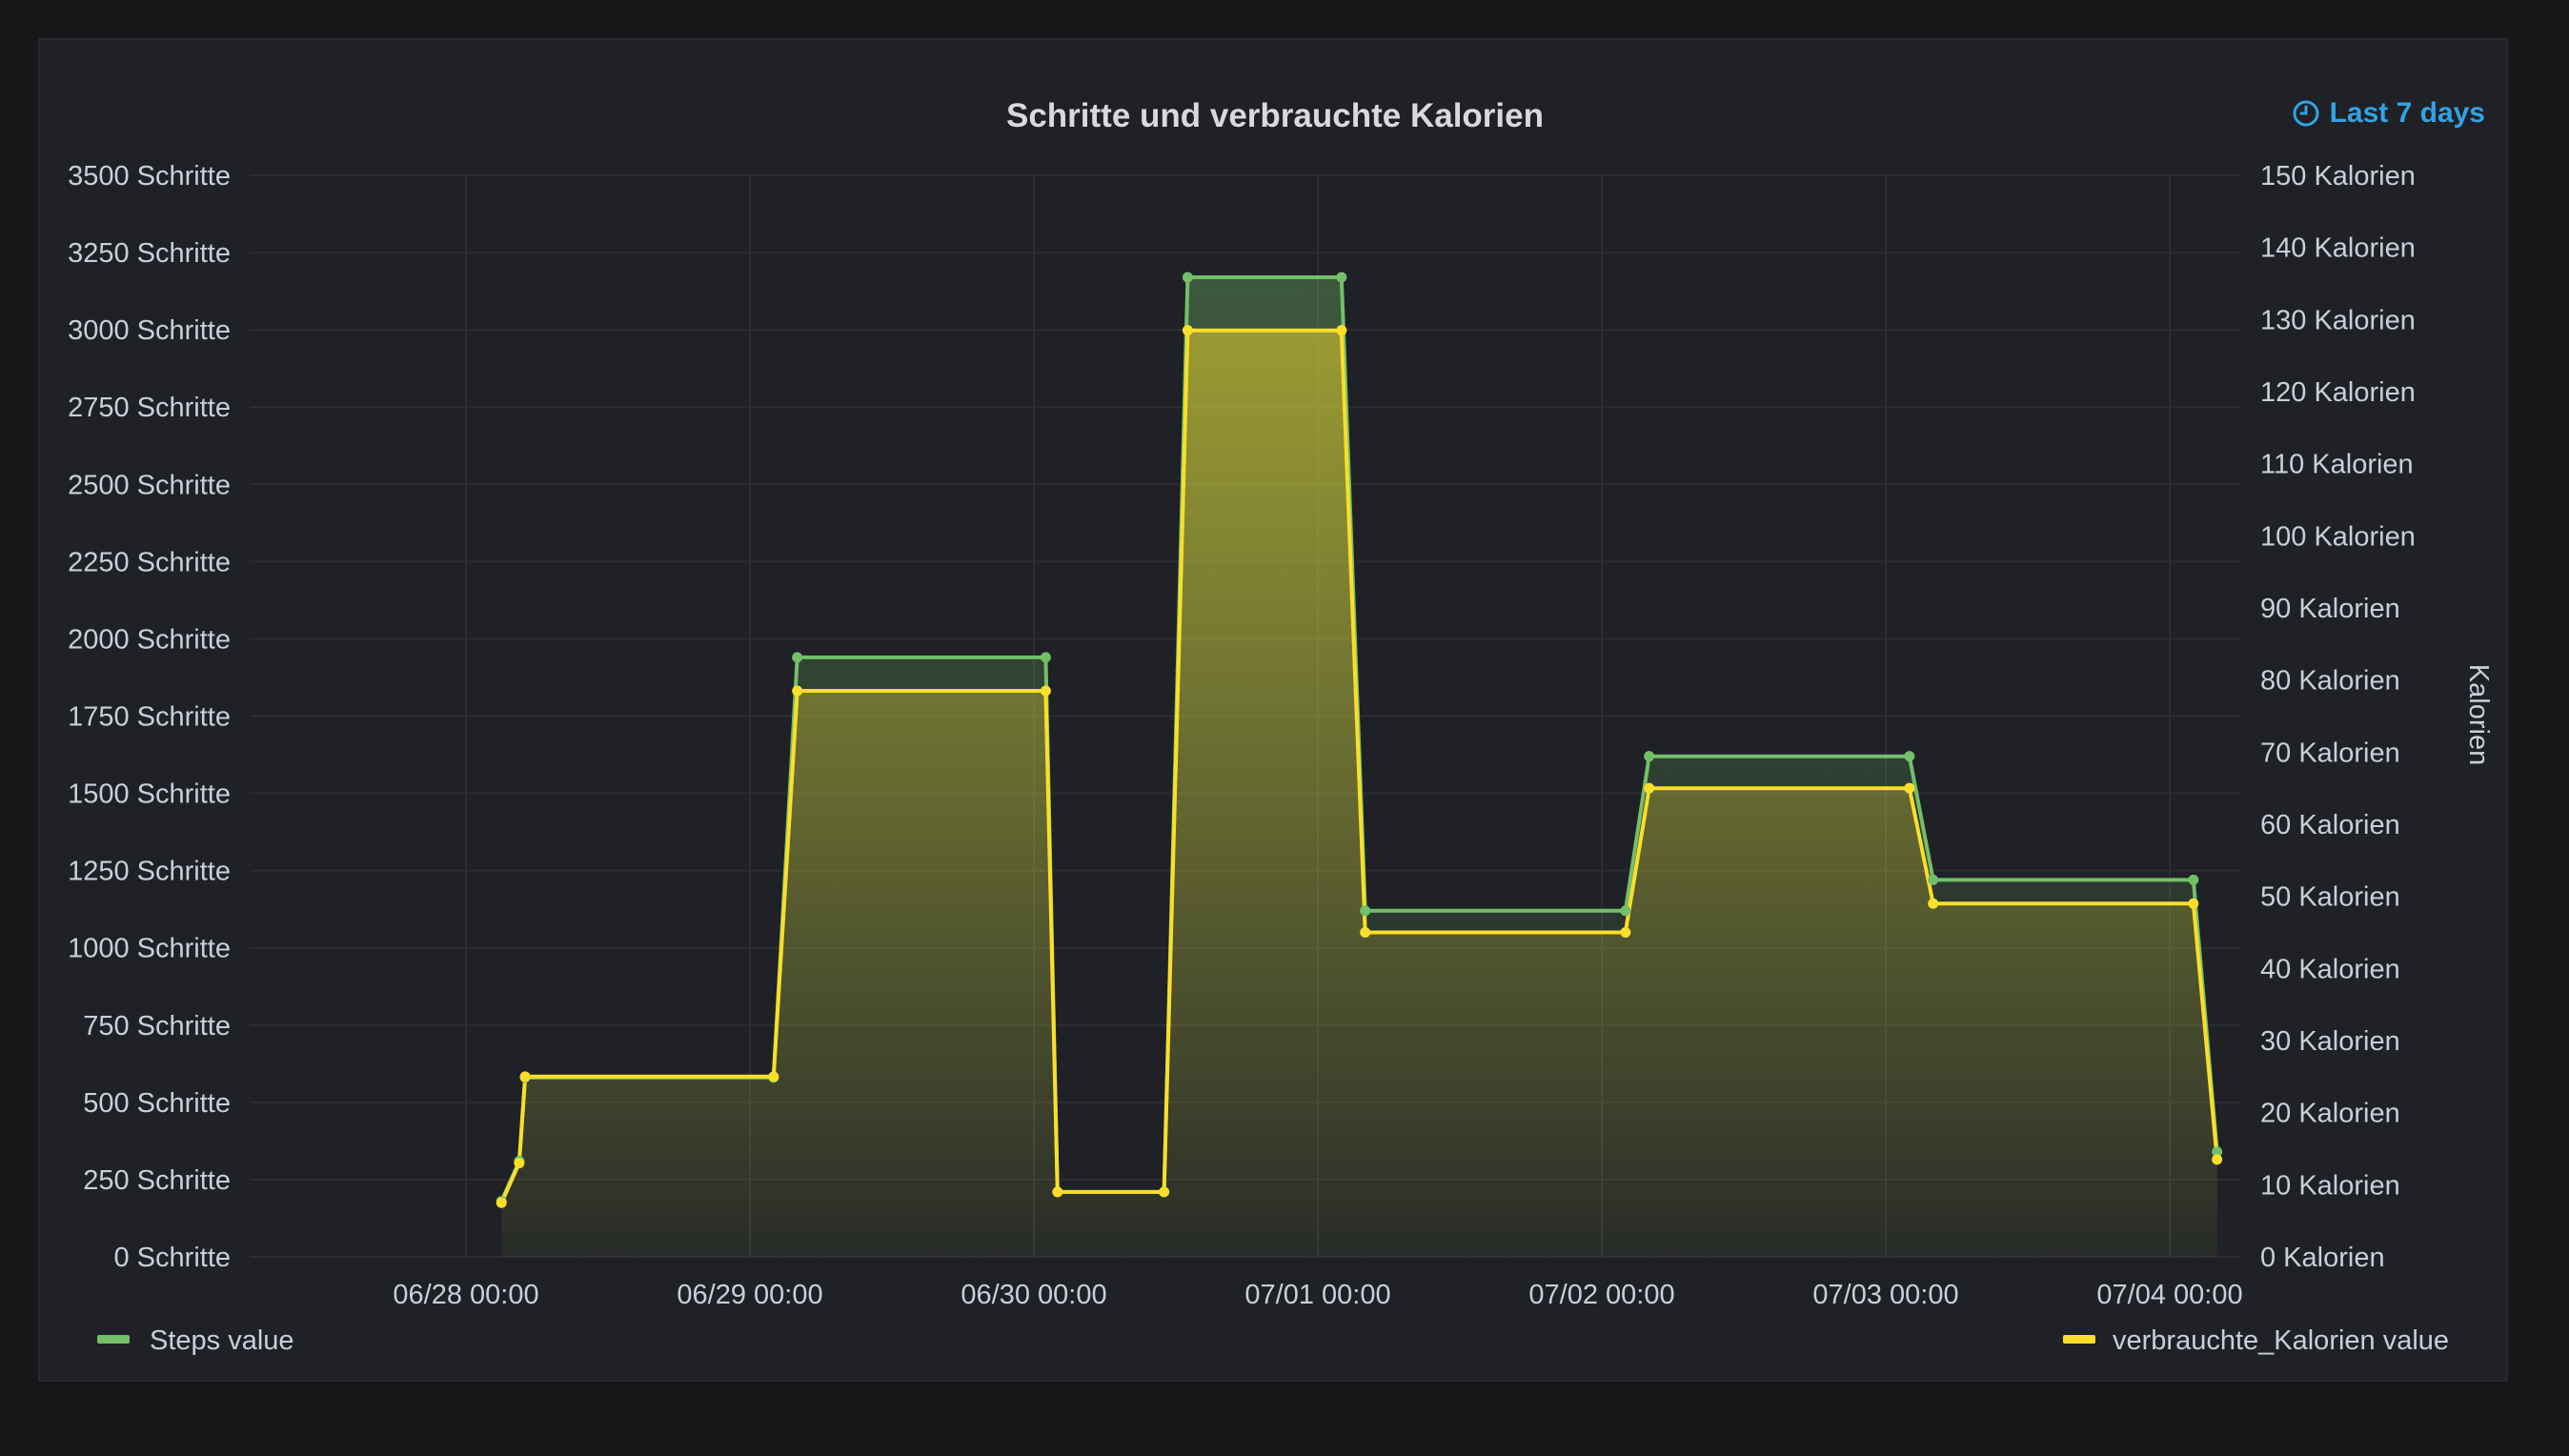  I want to click on y-tick-left: 250 Schritte, so click(157, 1180).